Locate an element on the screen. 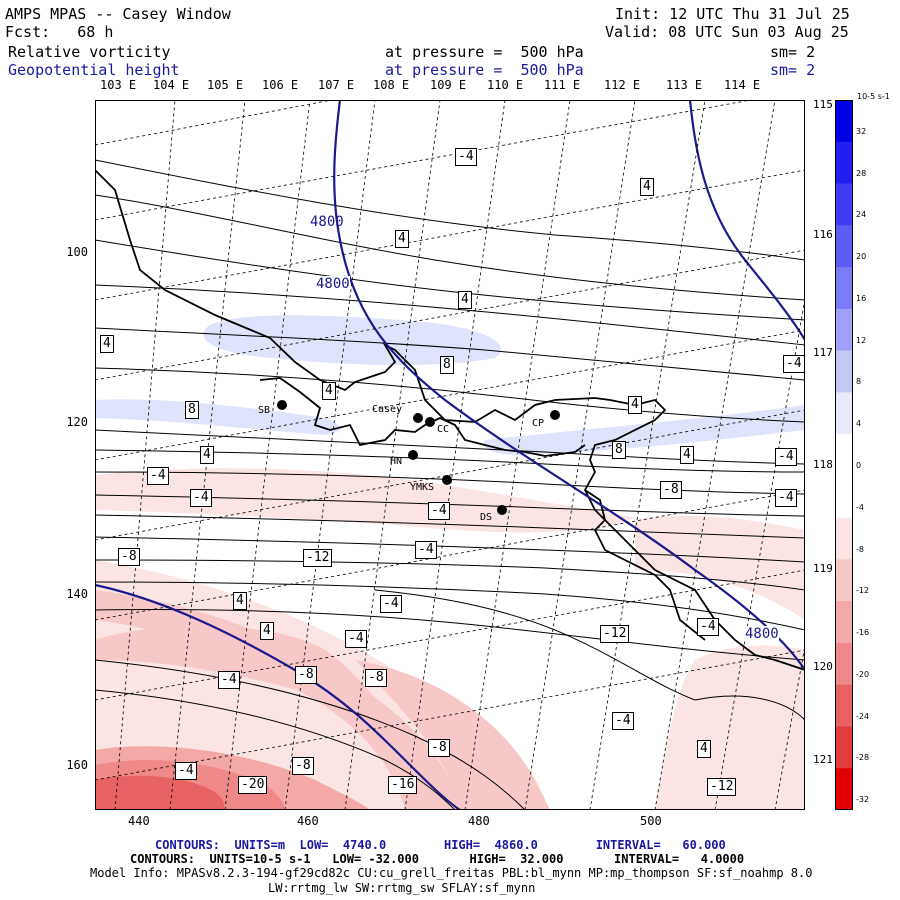 Image resolution: width=900 pixels, height=900 pixels. colorbar-units: 10-5 s-1 is located at coordinates (873, 96).